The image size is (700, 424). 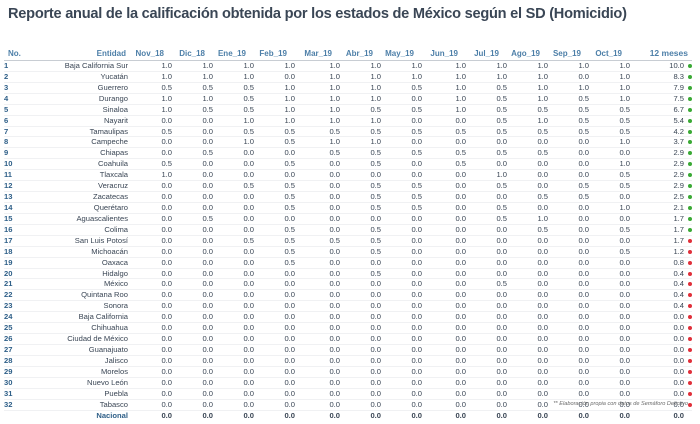 I want to click on twelve-month-cell: 10.0, so click(x=661, y=66).